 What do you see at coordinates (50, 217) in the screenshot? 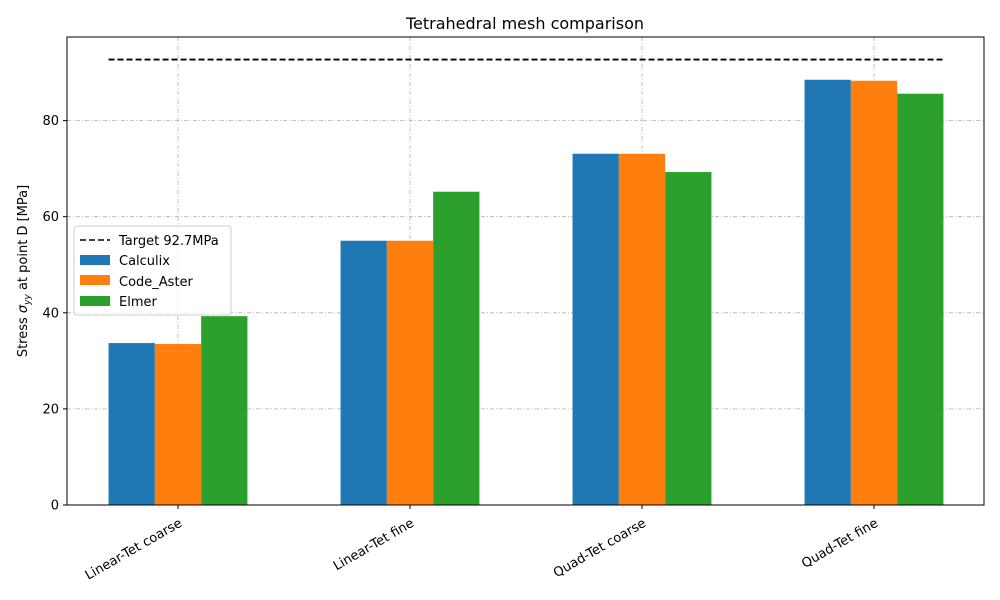
I see `y-tick-label: 60` at bounding box center [50, 217].